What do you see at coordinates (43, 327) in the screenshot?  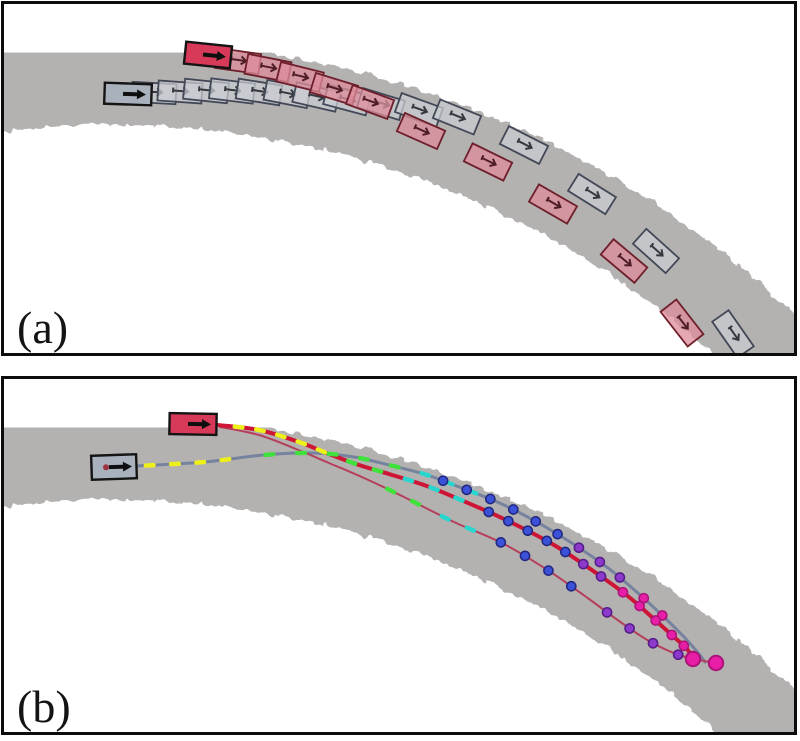 I see `panel-a-label: (a)` at bounding box center [43, 327].